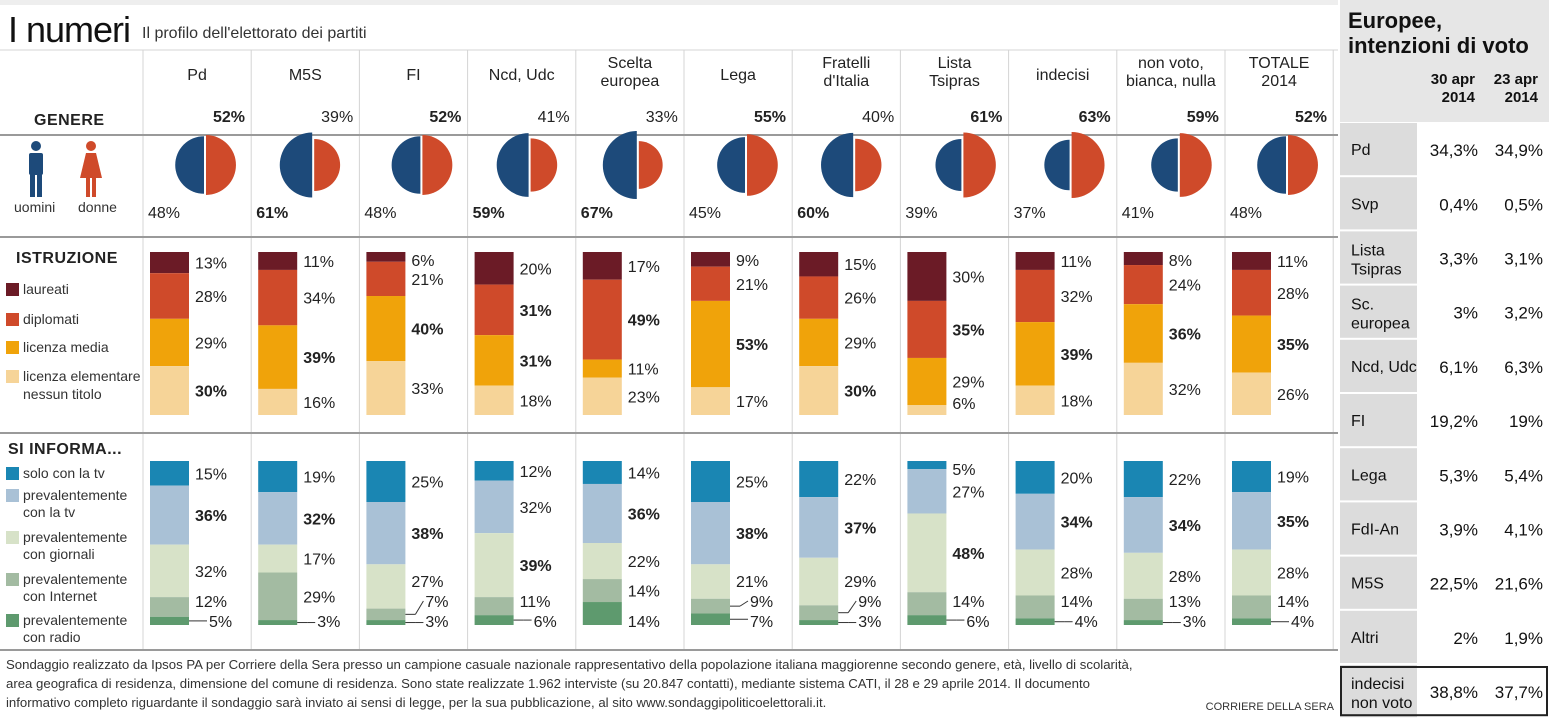  Describe the element at coordinates (662, 117) in the screenshot. I see `label-donne: 33%` at that location.